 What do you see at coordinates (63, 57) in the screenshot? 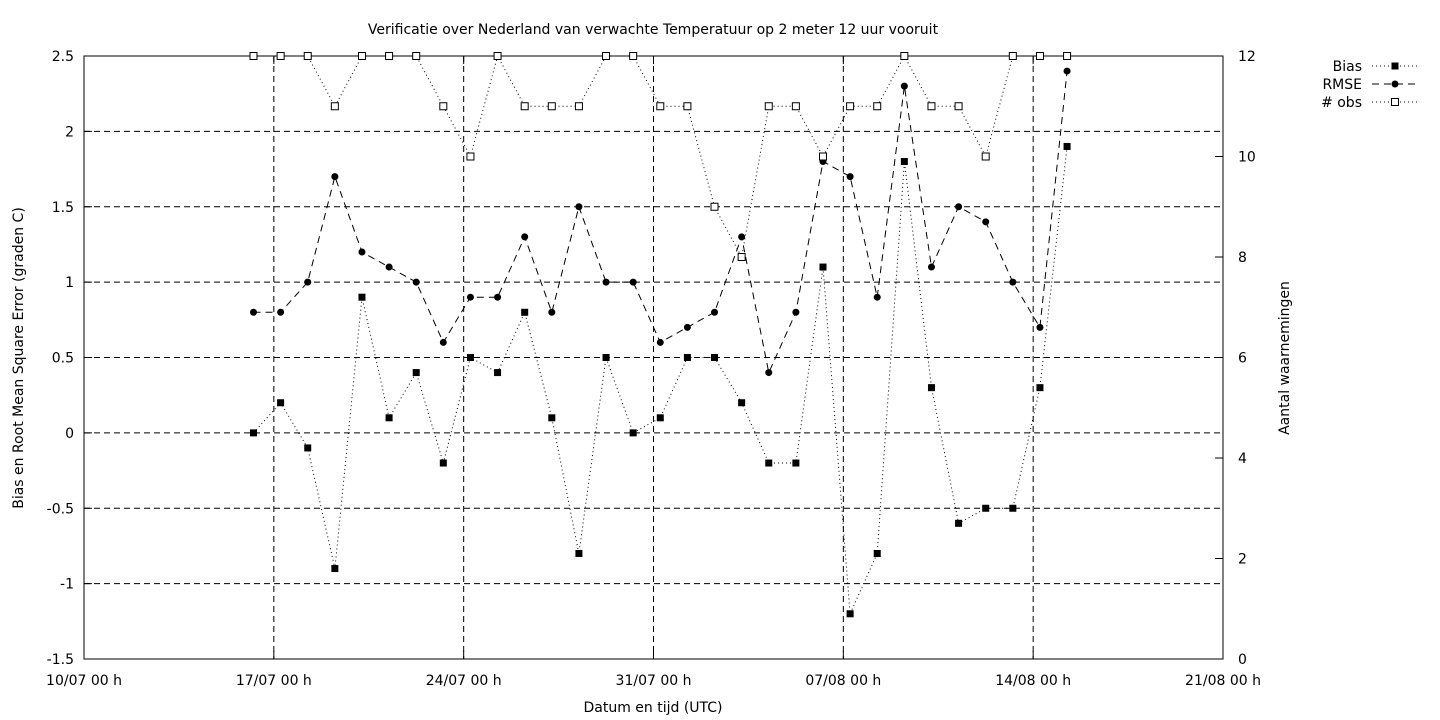
I see `y-tick-label: 2.5` at bounding box center [63, 57].